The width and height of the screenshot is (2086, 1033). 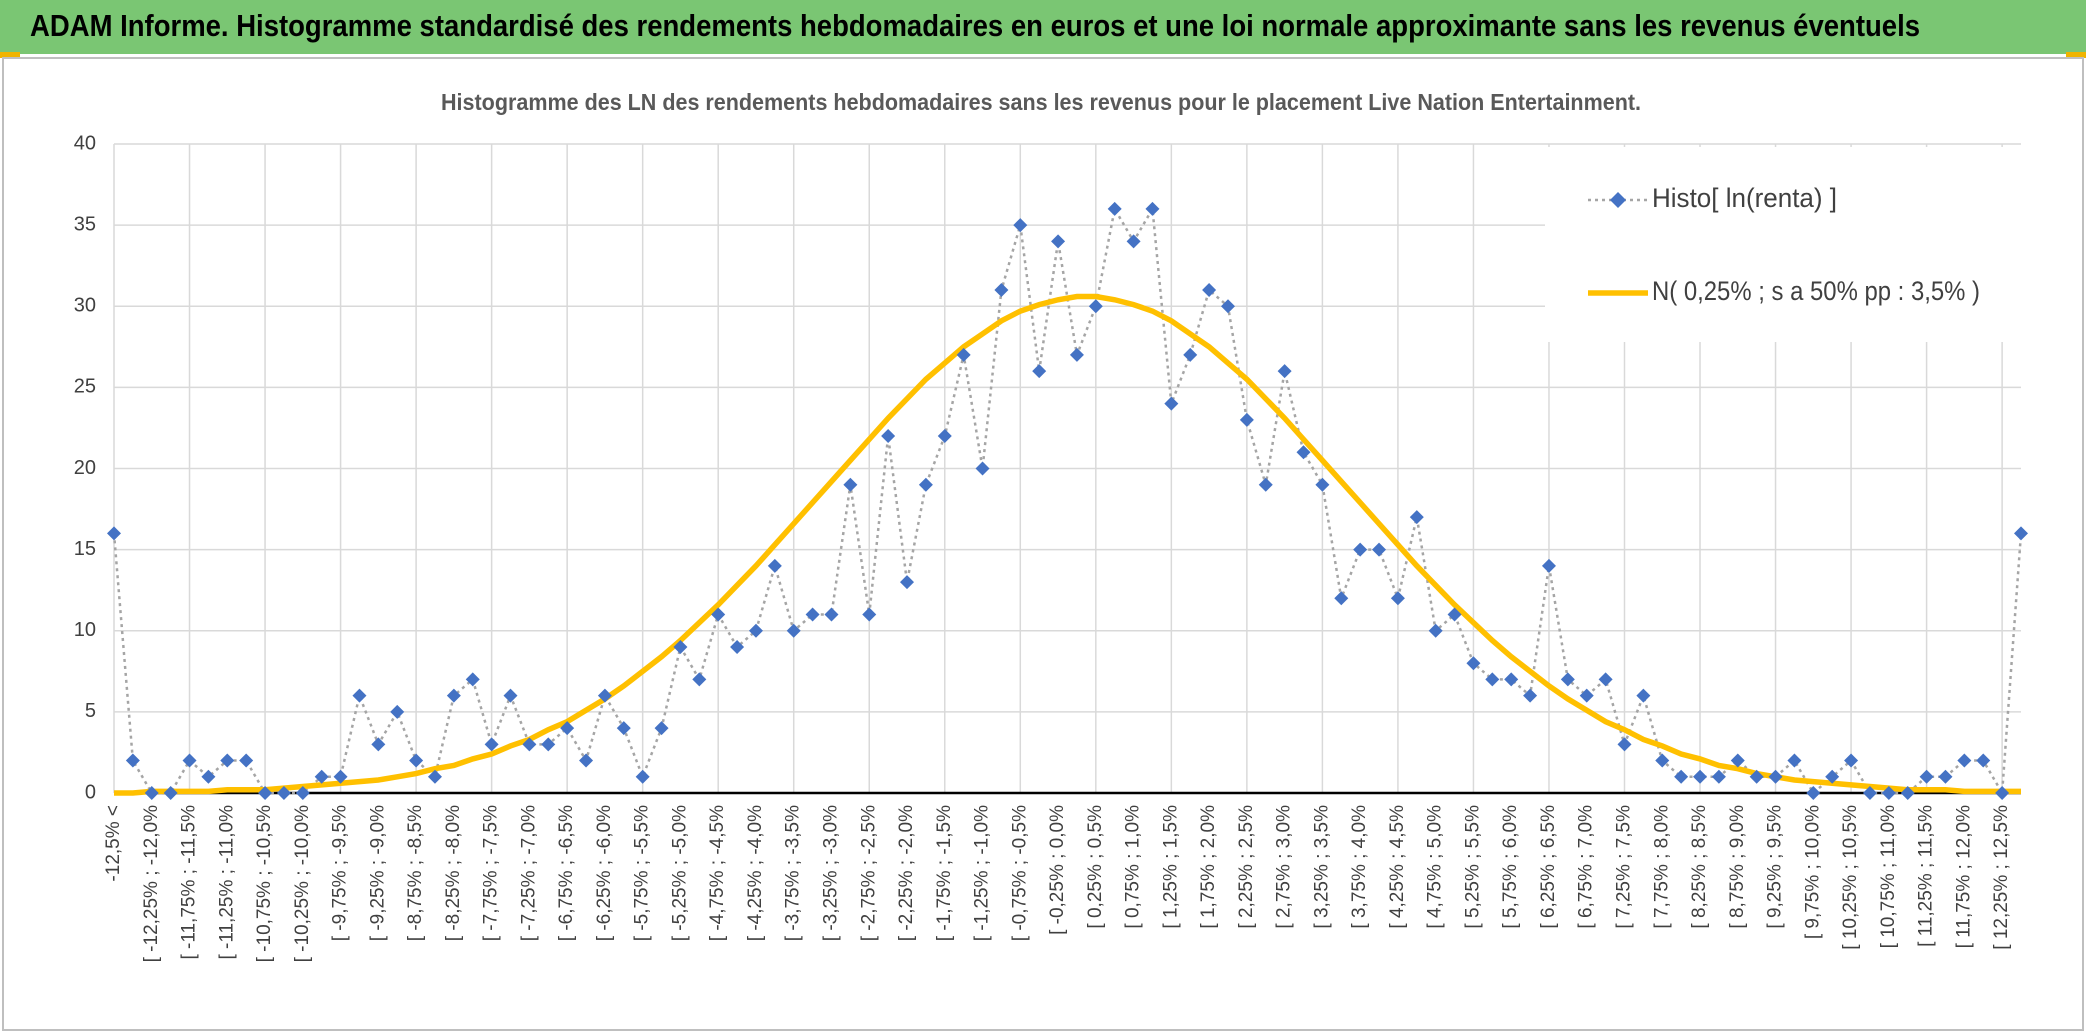 I want to click on x-tick-label: [ -1,75% ; -1,5%, so click(x=944, y=873).